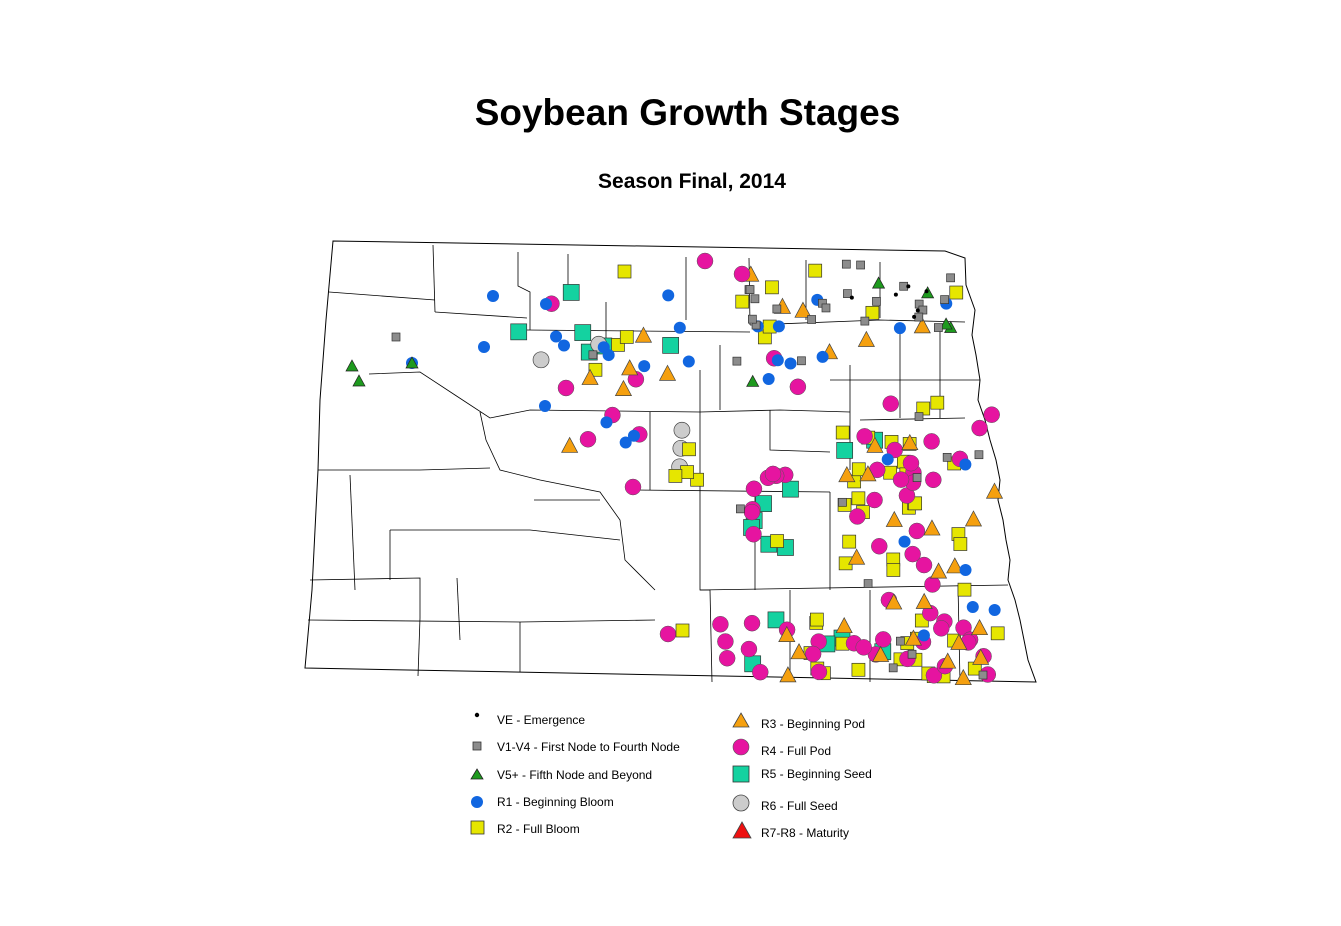  Describe the element at coordinates (477, 827) in the screenshot. I see `full-bloom-square-icon` at that location.